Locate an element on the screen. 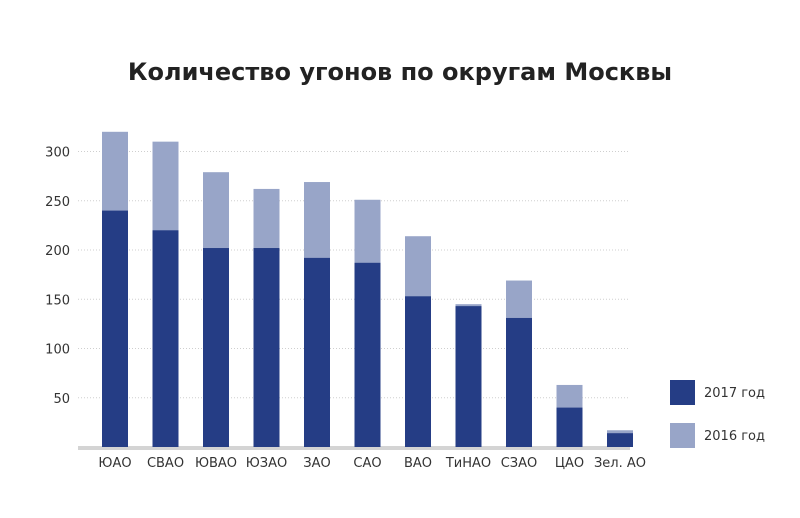  y-tick-label: 300 is located at coordinates (57, 153).